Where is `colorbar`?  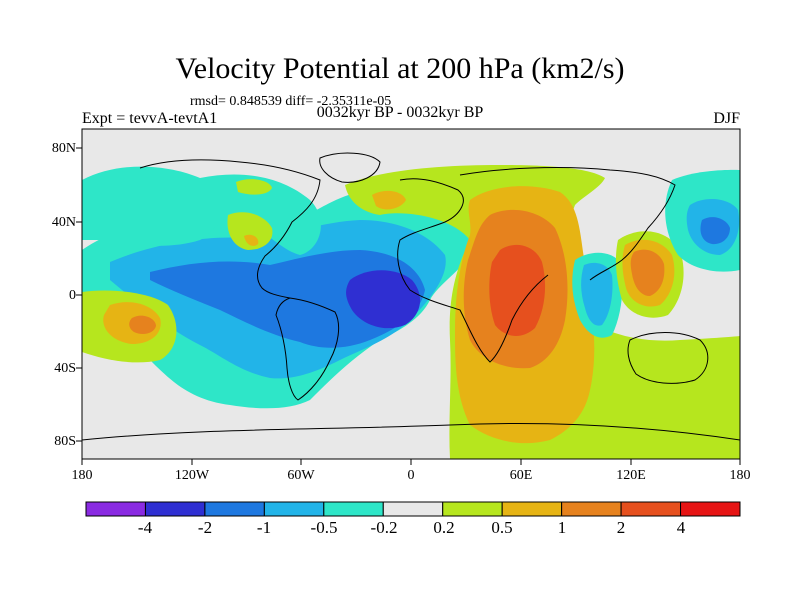 colorbar is located at coordinates (413, 509).